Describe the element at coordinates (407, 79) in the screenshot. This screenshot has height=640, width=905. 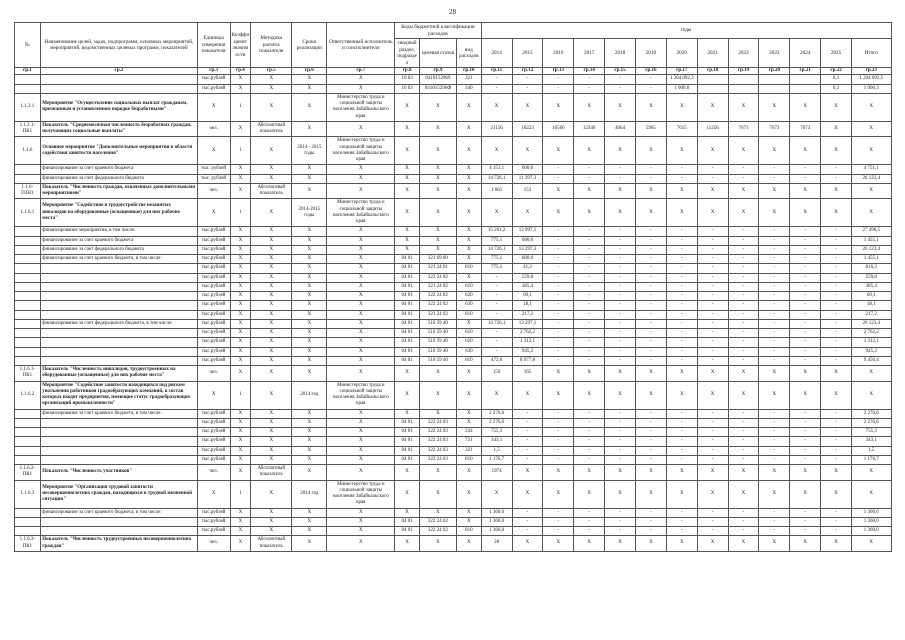
I see `table-cell: 10 03` at that location.